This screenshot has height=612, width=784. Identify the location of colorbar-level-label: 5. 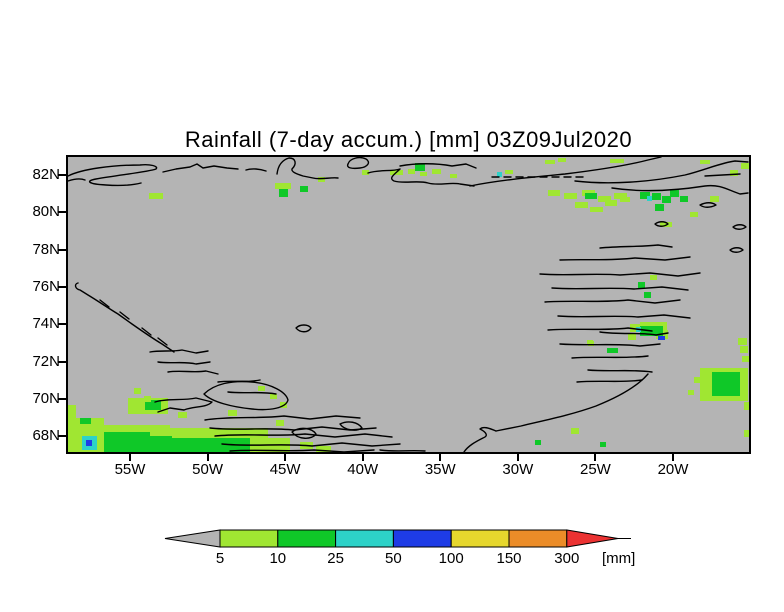
(220, 558).